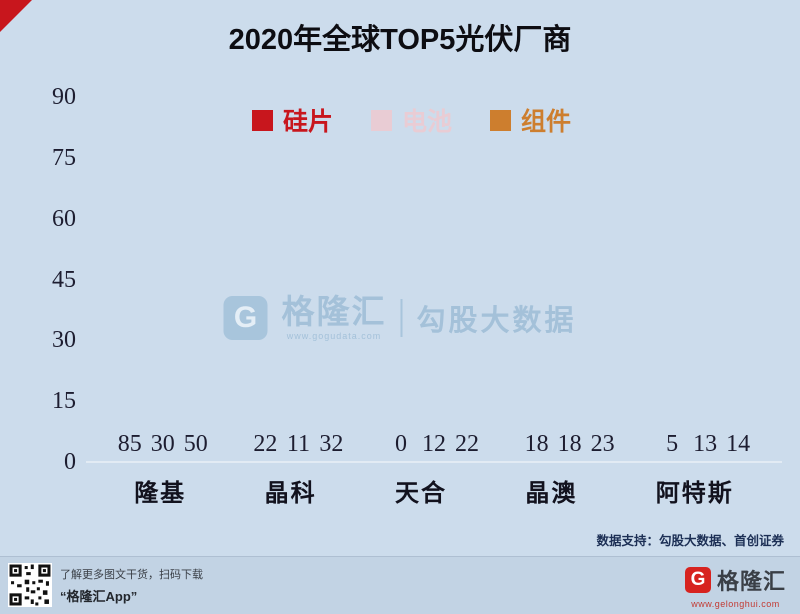  I want to click on legend-label: 电池, so click(427, 122).